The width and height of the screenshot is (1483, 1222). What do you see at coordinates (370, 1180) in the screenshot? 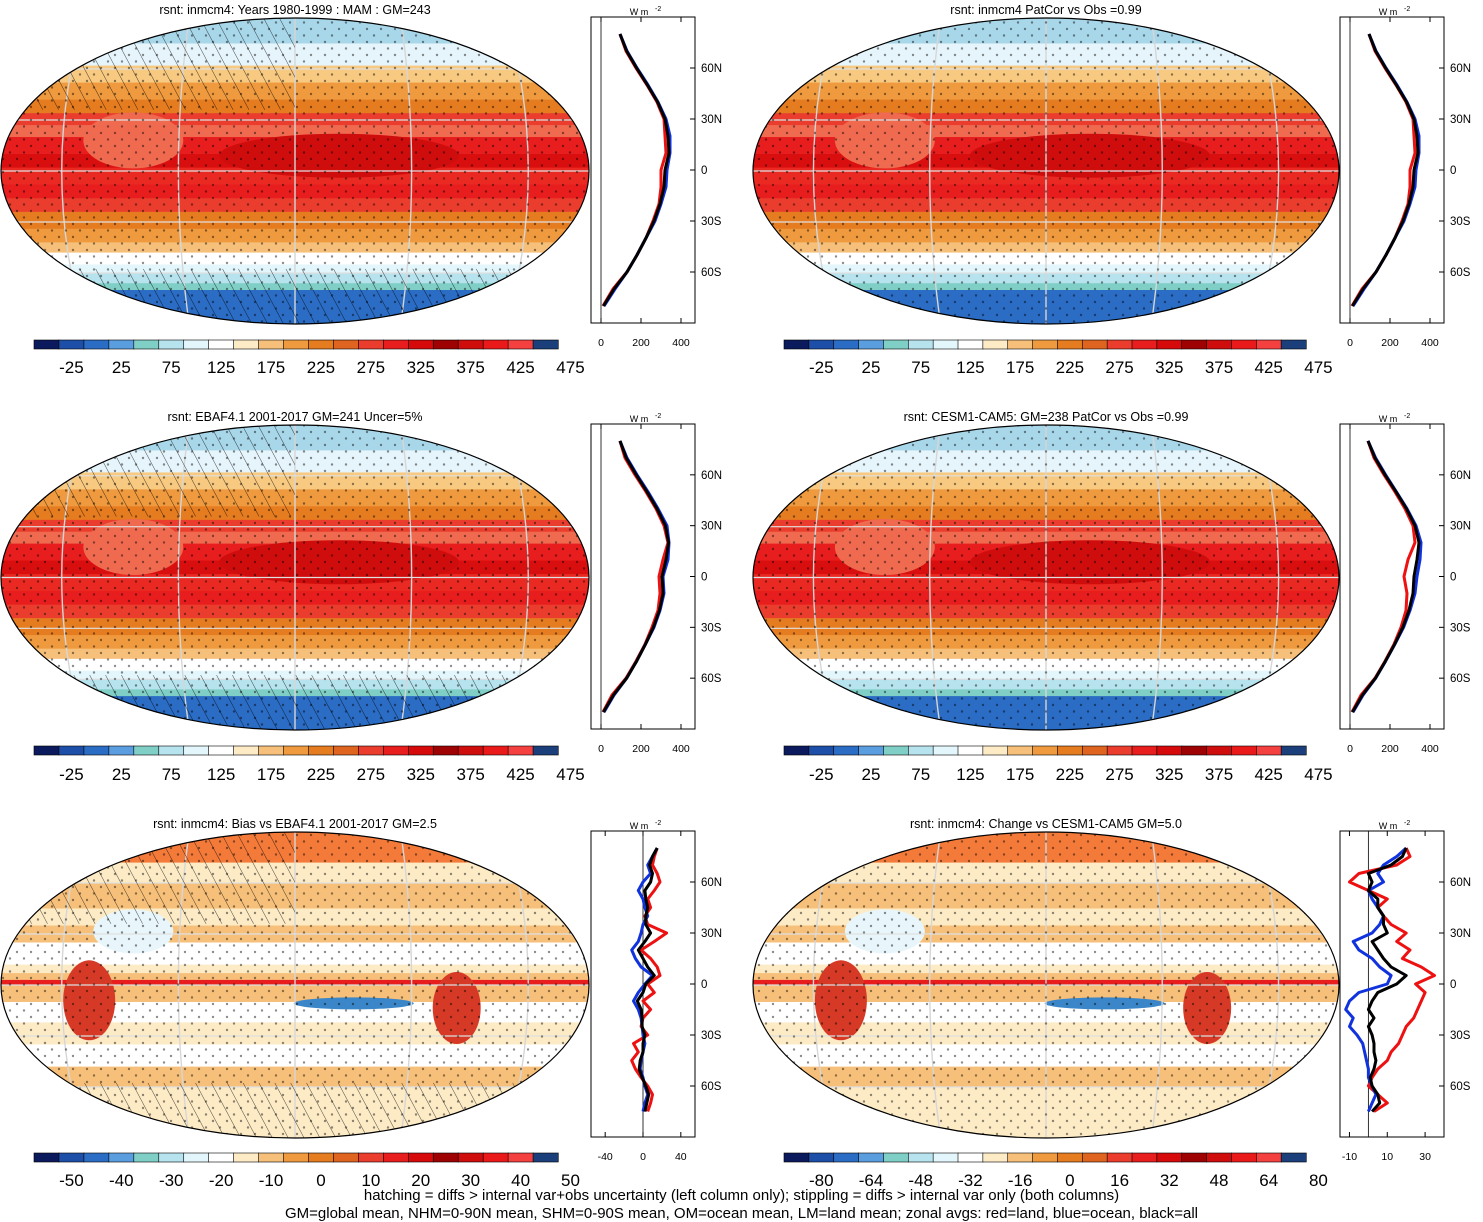
I see `colorbar-label: 10` at bounding box center [370, 1180].